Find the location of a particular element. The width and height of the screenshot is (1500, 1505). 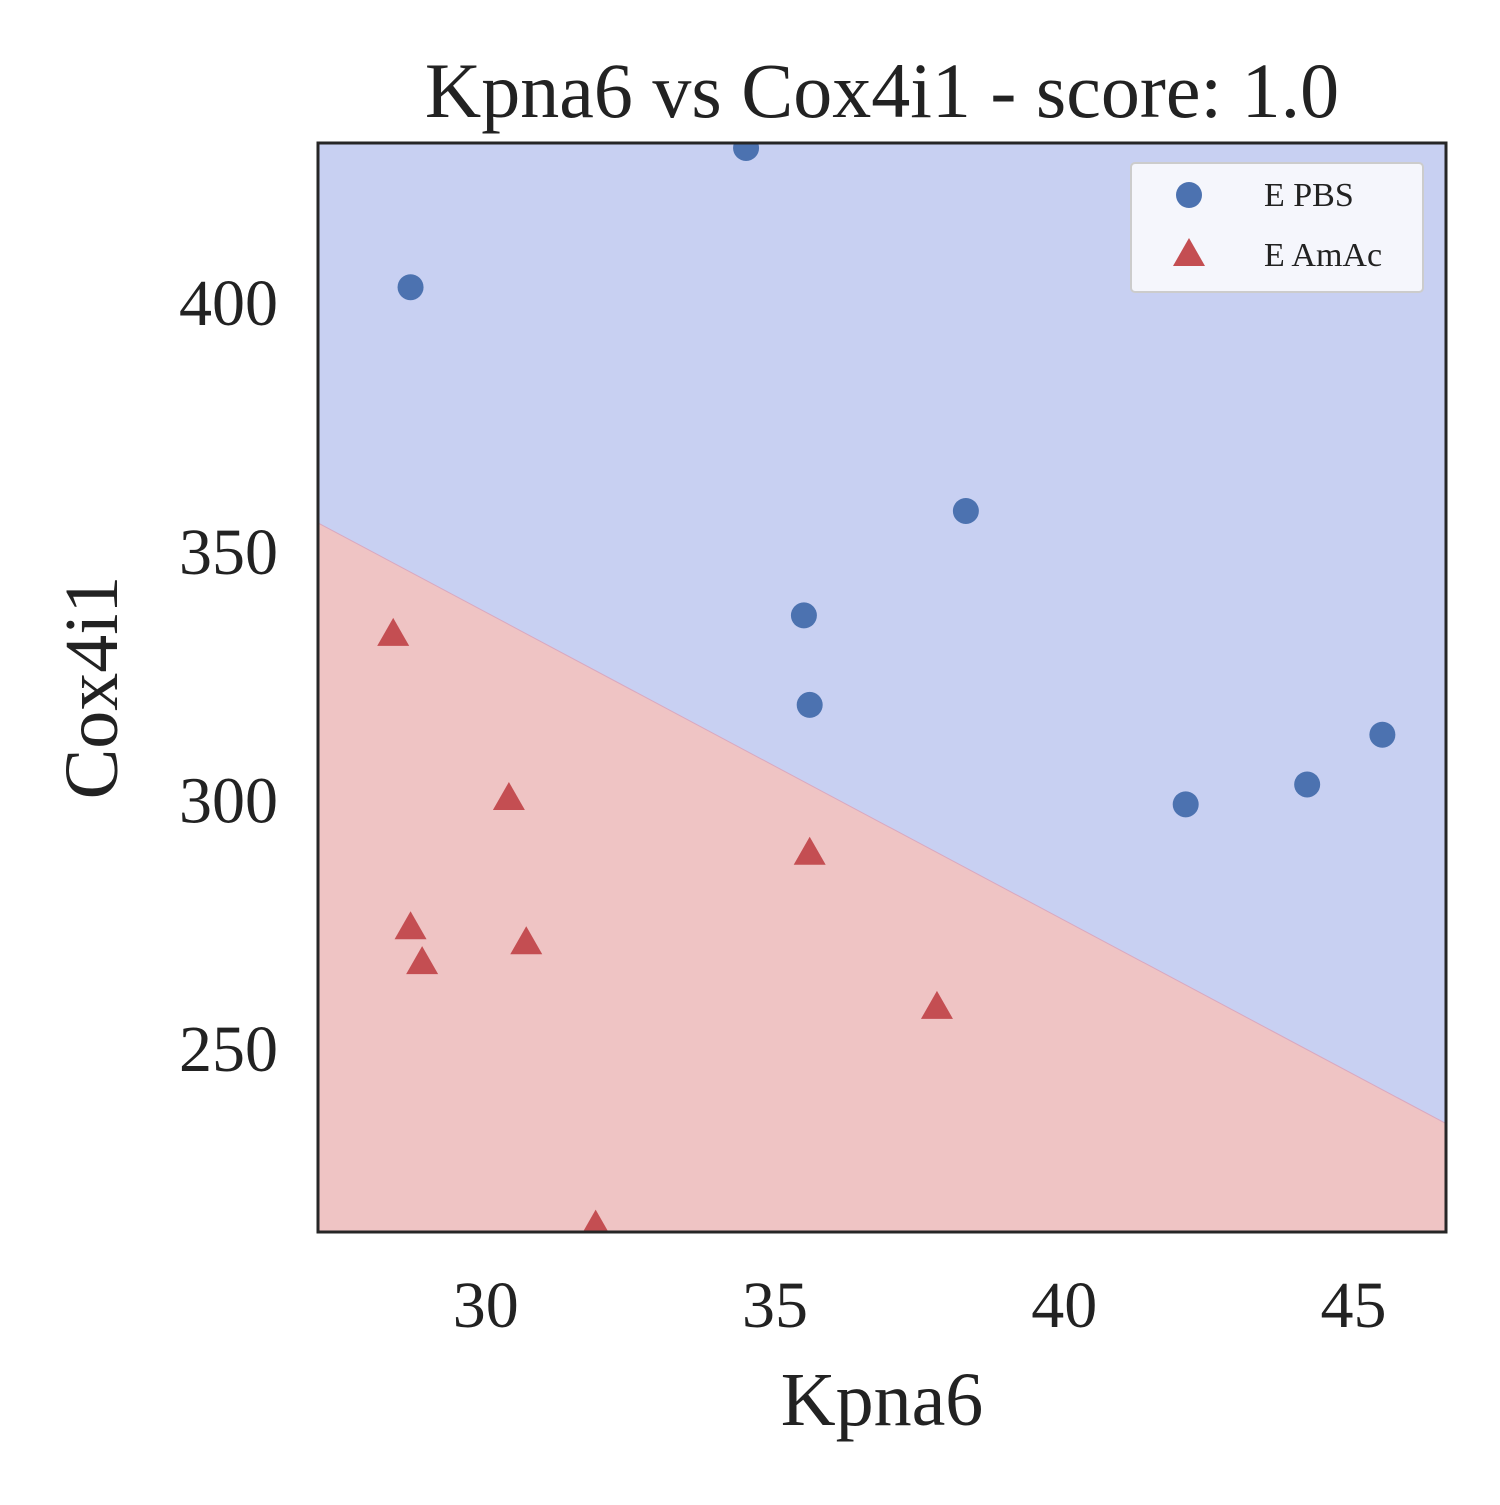

legend-box is located at coordinates (1277, 227).